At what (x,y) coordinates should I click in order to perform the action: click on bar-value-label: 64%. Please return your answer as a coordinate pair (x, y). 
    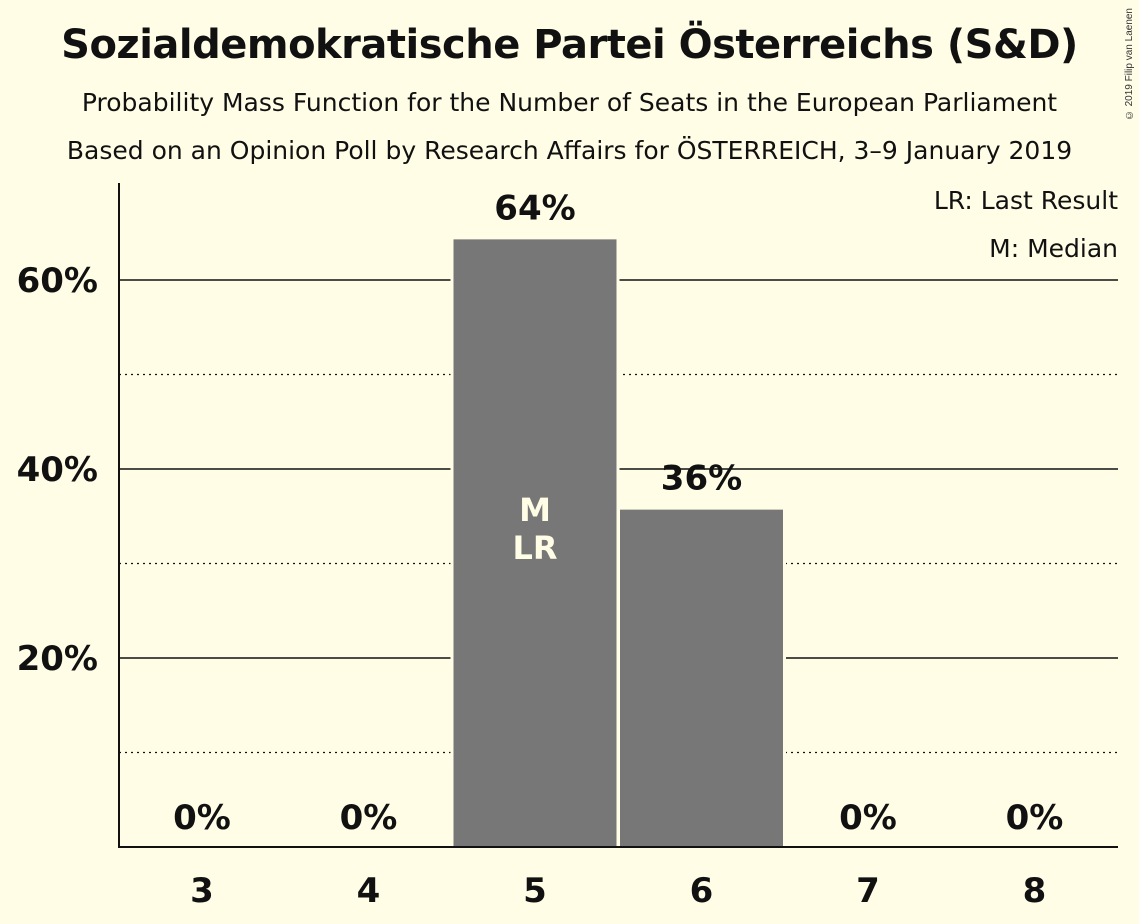
    Looking at the image, I should click on (534, 208).